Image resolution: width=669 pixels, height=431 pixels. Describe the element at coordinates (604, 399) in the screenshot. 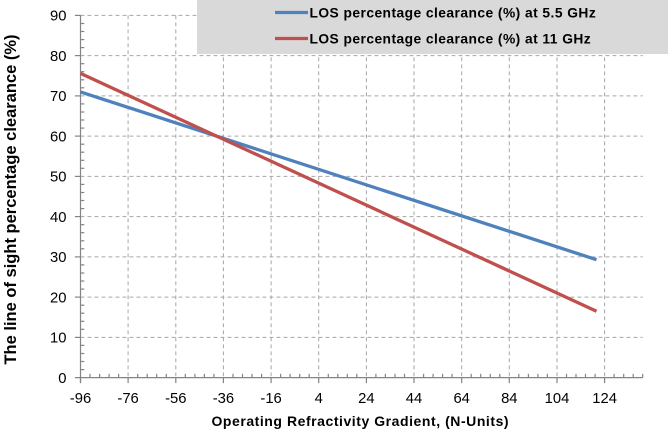

I see `svg-text: 124` at that location.